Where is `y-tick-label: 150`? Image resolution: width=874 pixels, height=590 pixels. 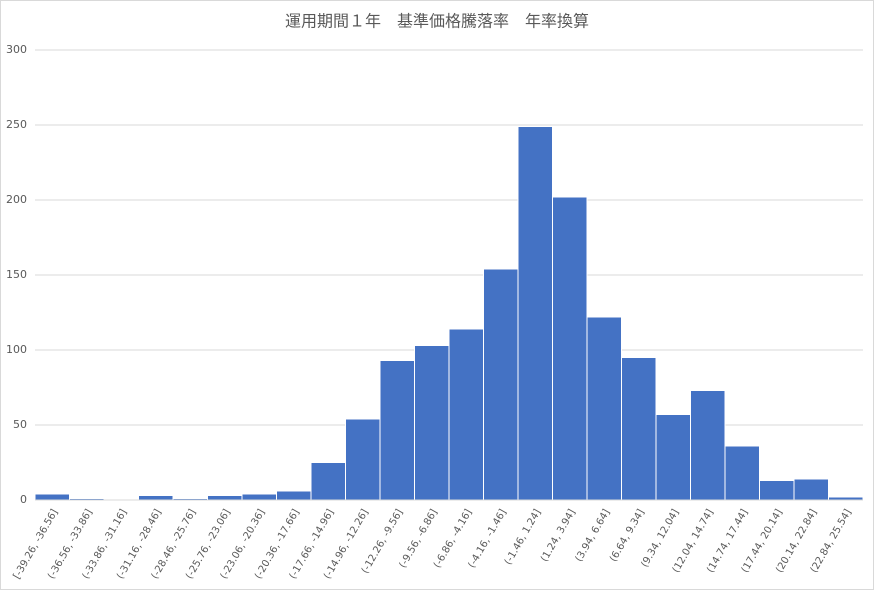
y-tick-label: 150 is located at coordinates (16, 274).